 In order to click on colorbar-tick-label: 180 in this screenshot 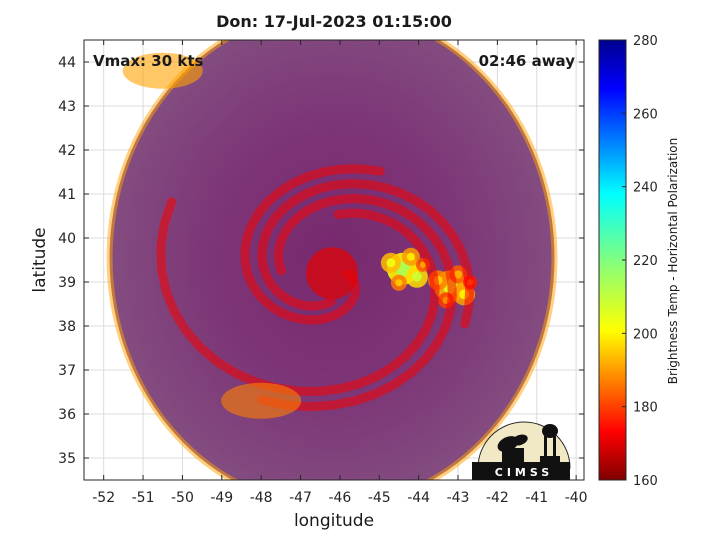, I will do `click(645, 408)`.